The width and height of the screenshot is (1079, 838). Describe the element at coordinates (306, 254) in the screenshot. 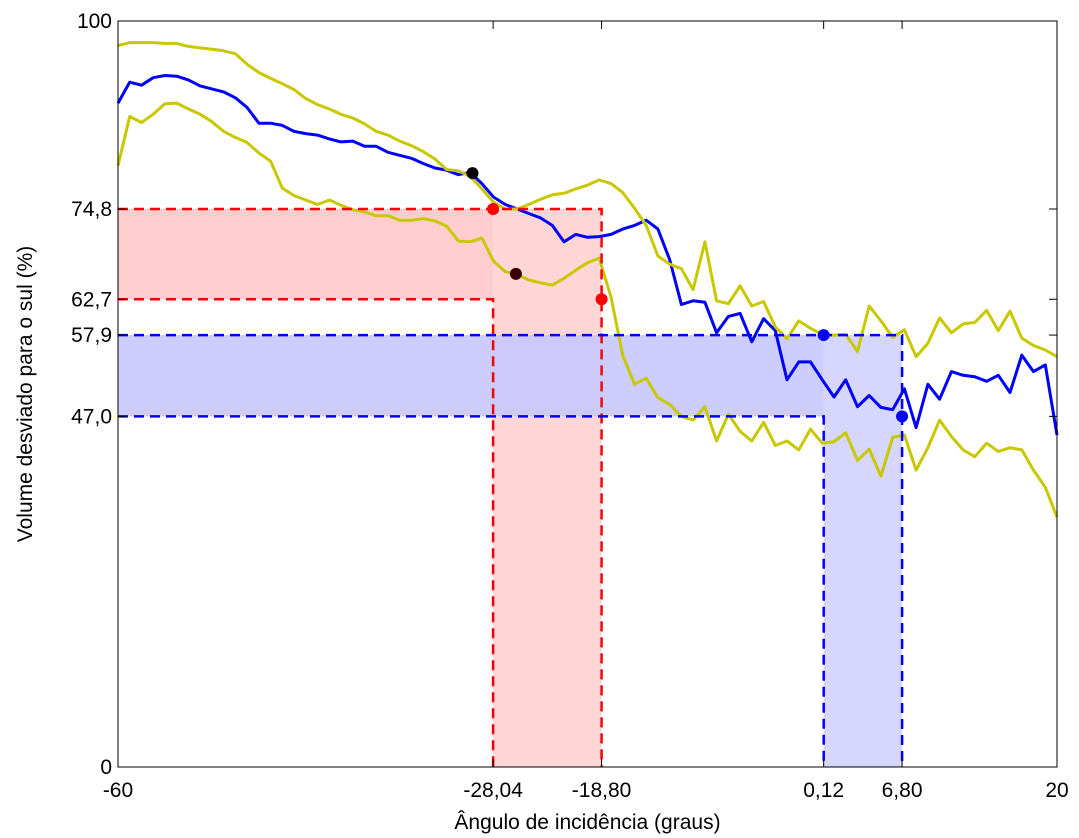

I see `red-horizontal-band` at that location.